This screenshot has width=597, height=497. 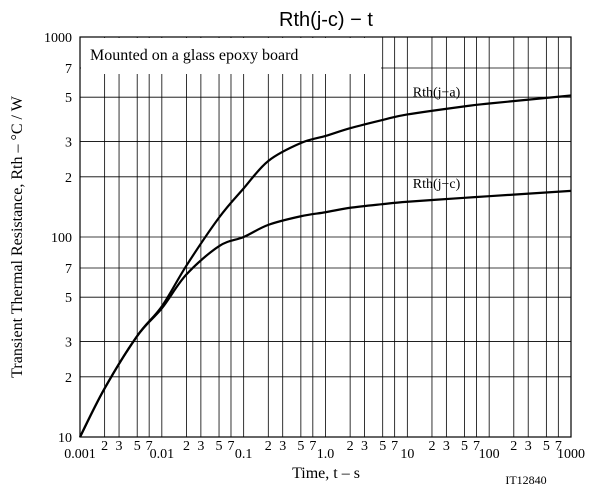 What do you see at coordinates (489, 454) in the screenshot?
I see `x-tick-label: 100` at bounding box center [489, 454].